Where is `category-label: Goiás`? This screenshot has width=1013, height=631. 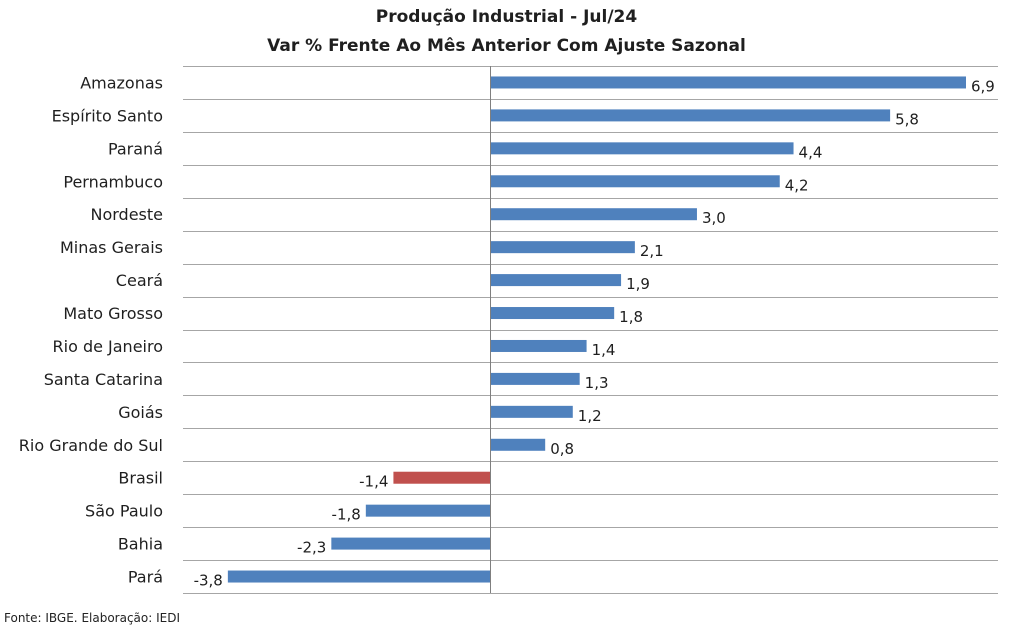
category-label: Goiás is located at coordinates (140, 412).